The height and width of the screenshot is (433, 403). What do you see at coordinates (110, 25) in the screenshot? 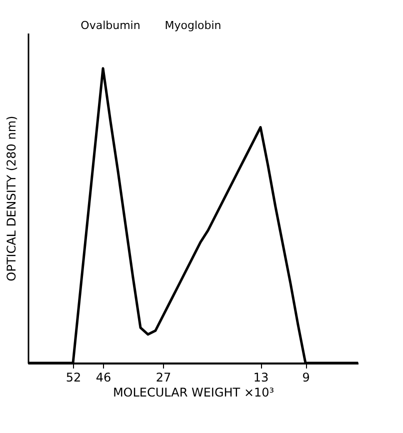
I see `text: Ovalbumin` at bounding box center [110, 25].